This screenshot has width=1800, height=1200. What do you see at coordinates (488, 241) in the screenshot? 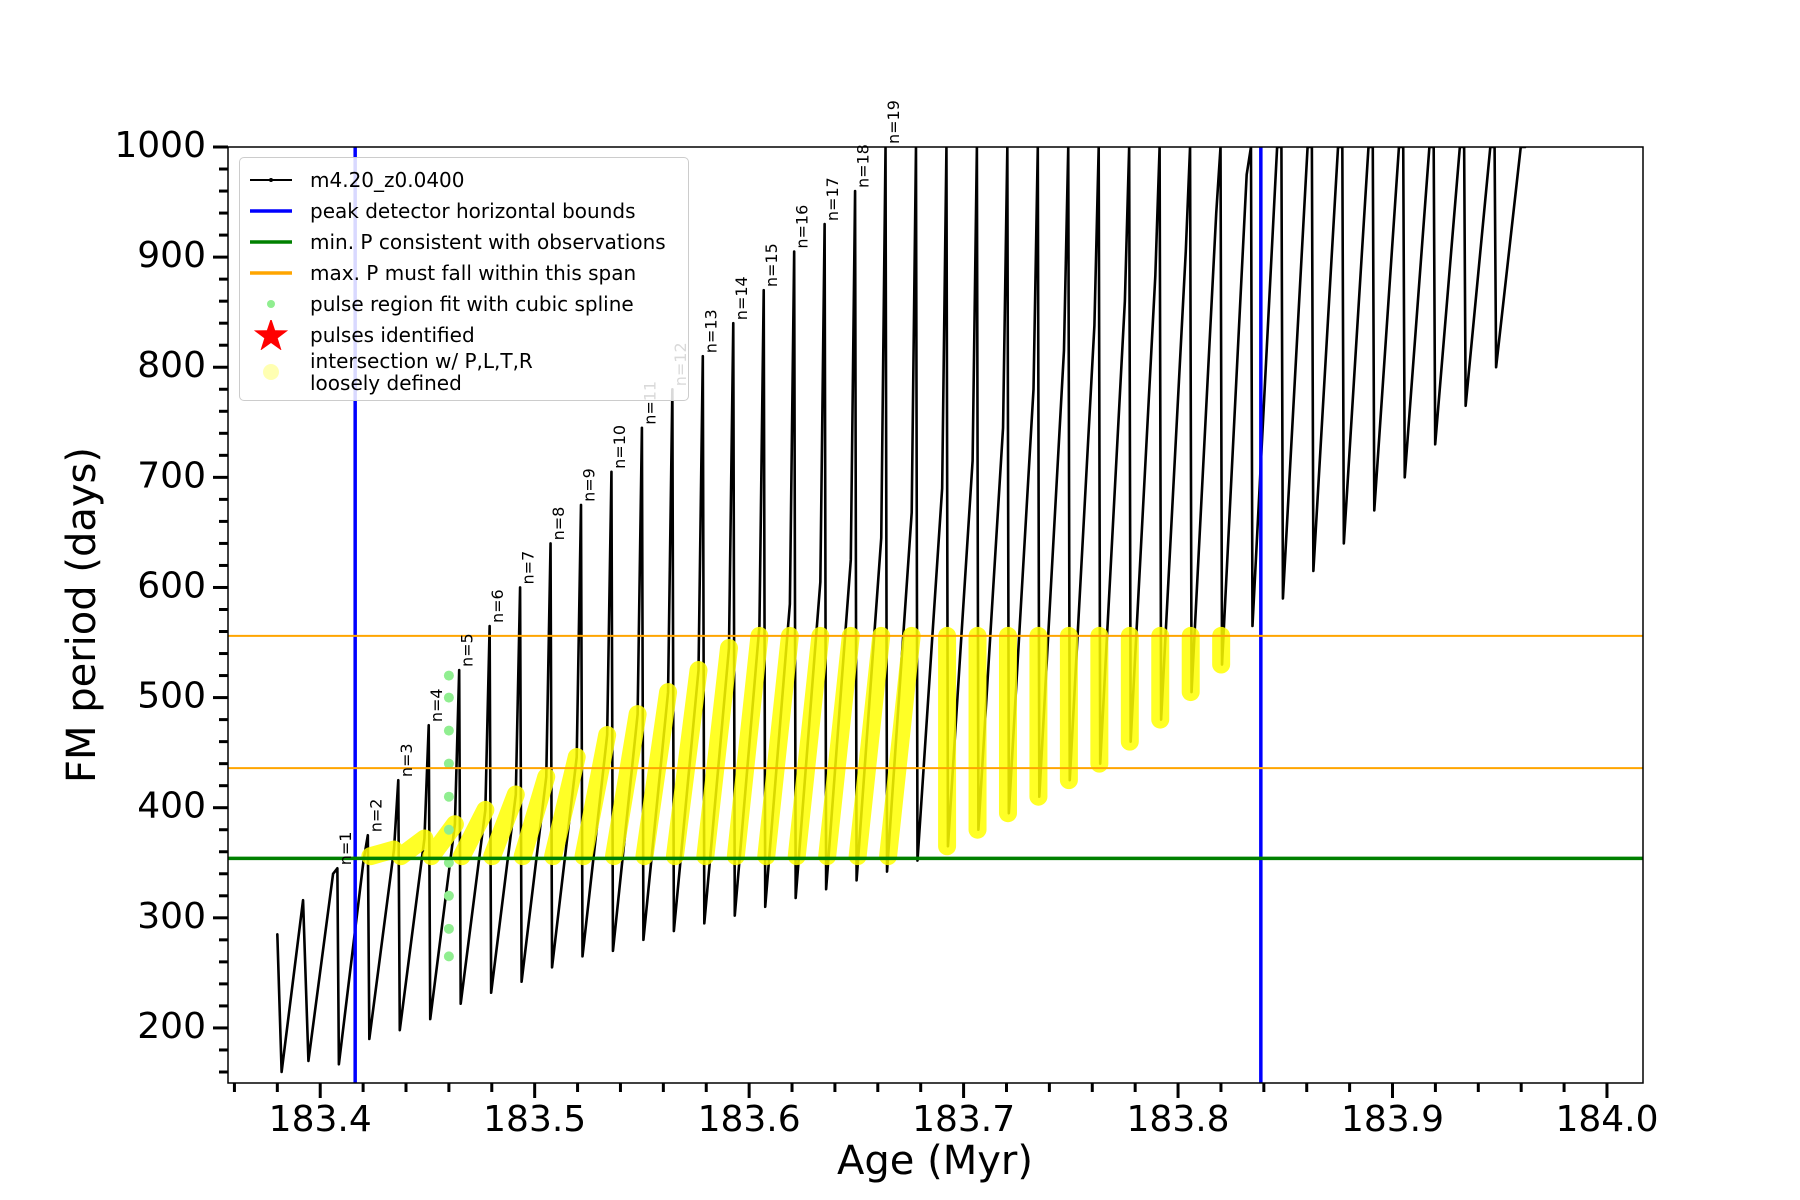
I see `legend-label: min. P consistent with observations` at bounding box center [488, 241].